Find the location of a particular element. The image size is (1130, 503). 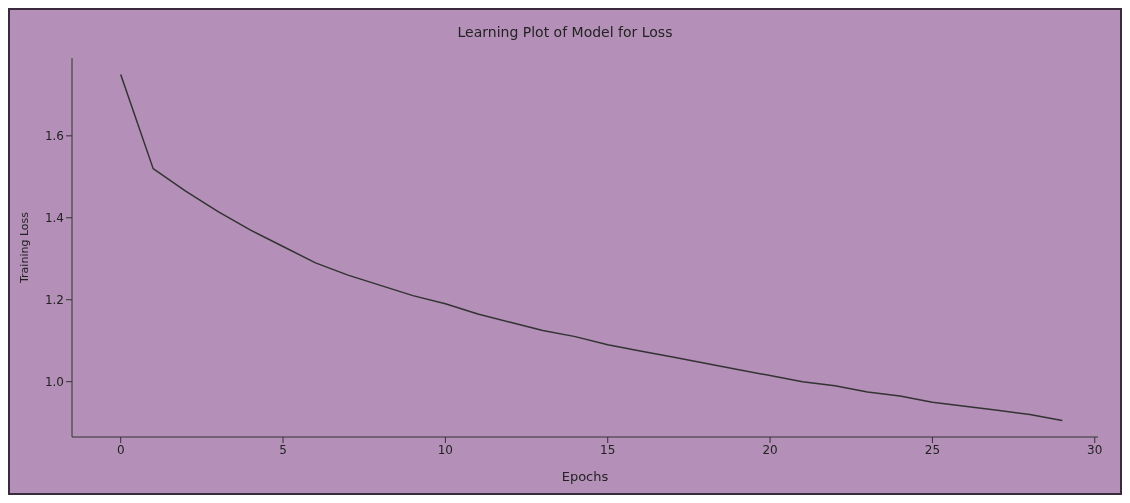

y-tick-label: 1.6 is located at coordinates (54, 136).